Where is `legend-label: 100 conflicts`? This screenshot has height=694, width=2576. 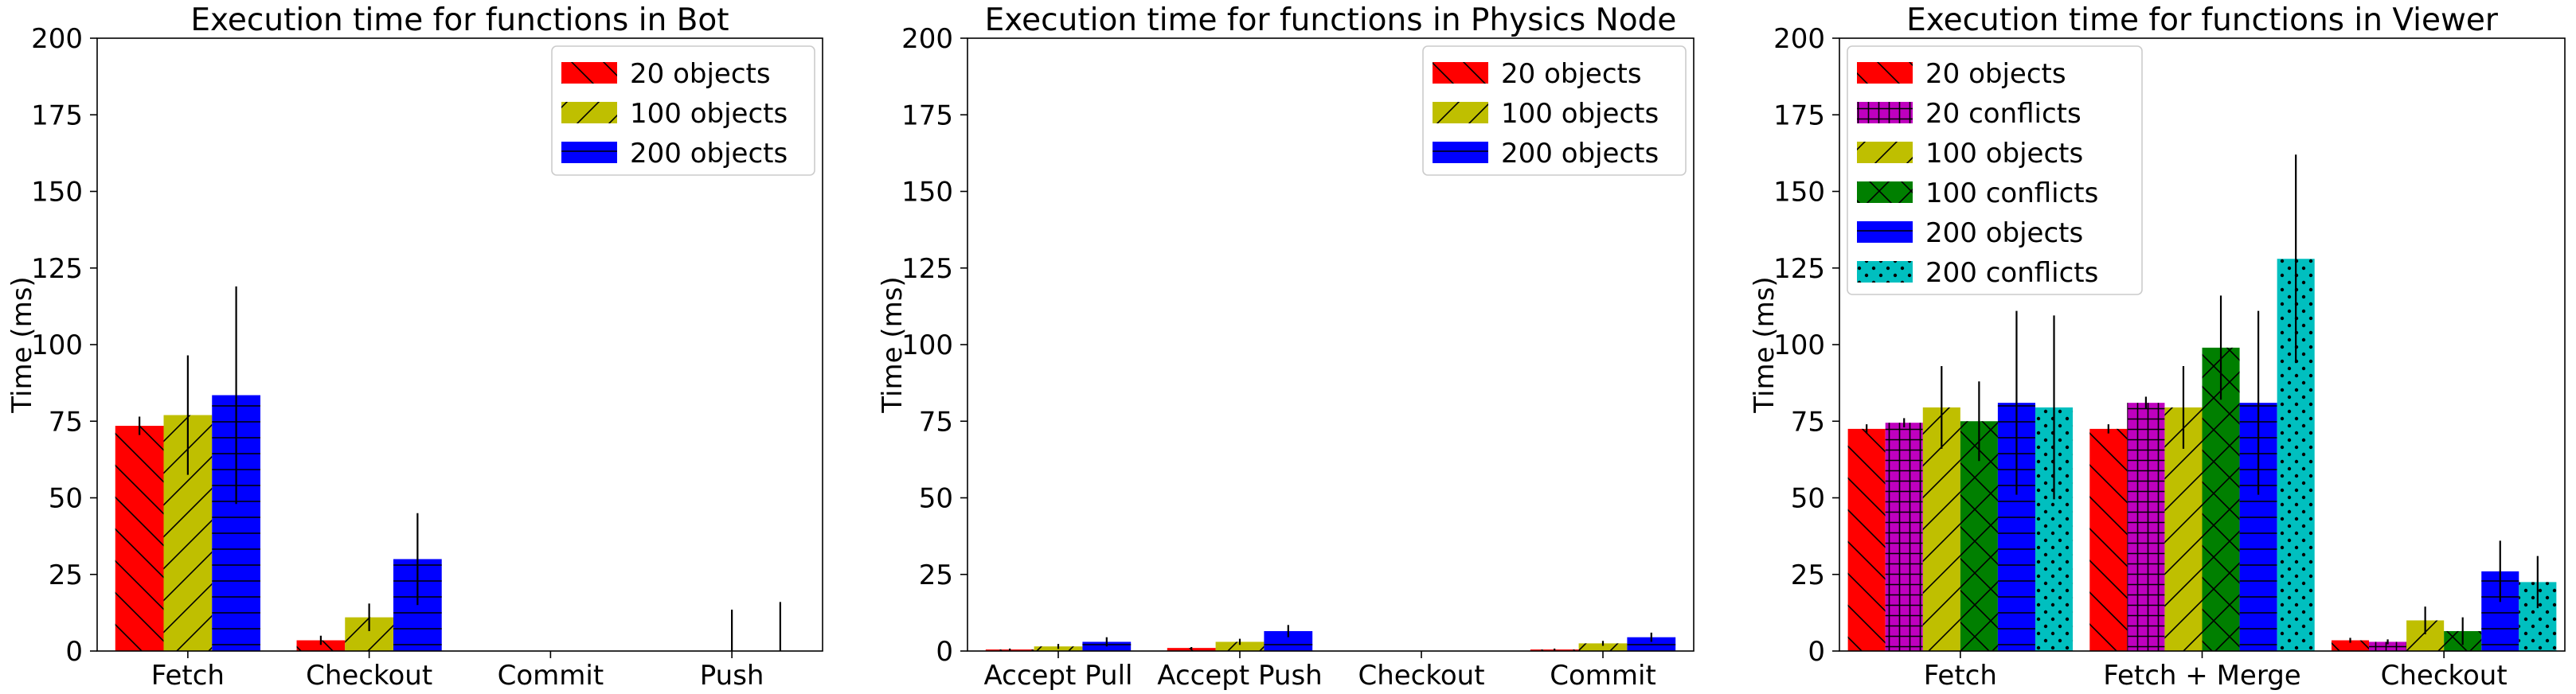 legend-label: 100 conflicts is located at coordinates (2012, 193).